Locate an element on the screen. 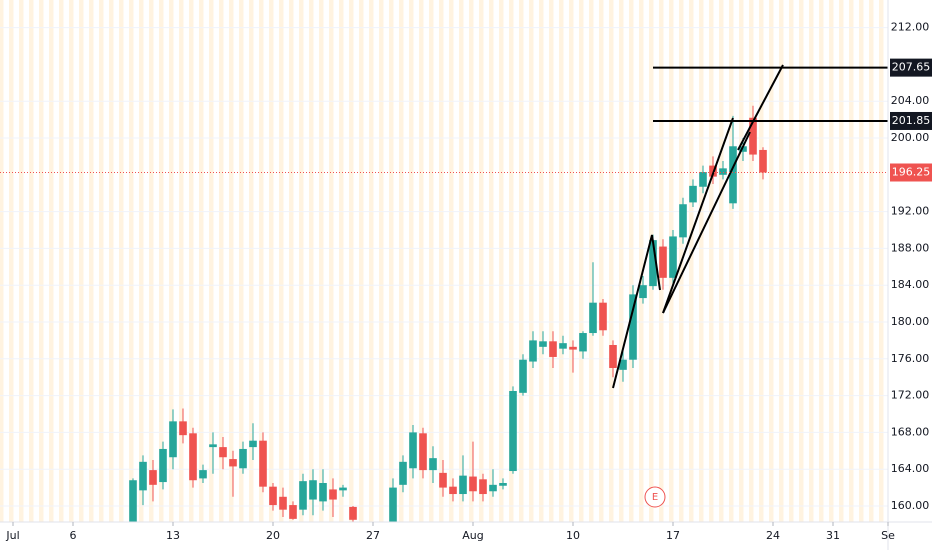  price-label: 201.85 is located at coordinates (911, 120).